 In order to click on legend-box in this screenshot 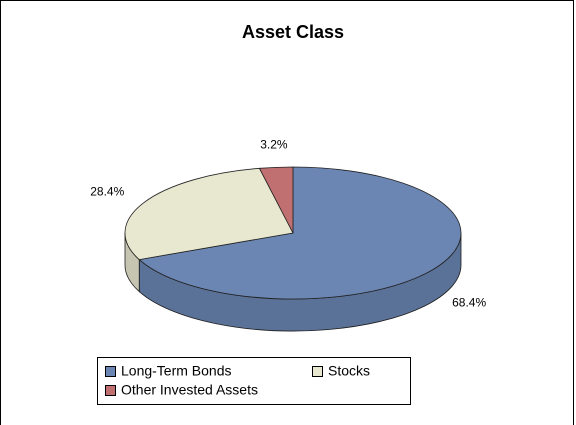, I will do `click(254, 381)`.